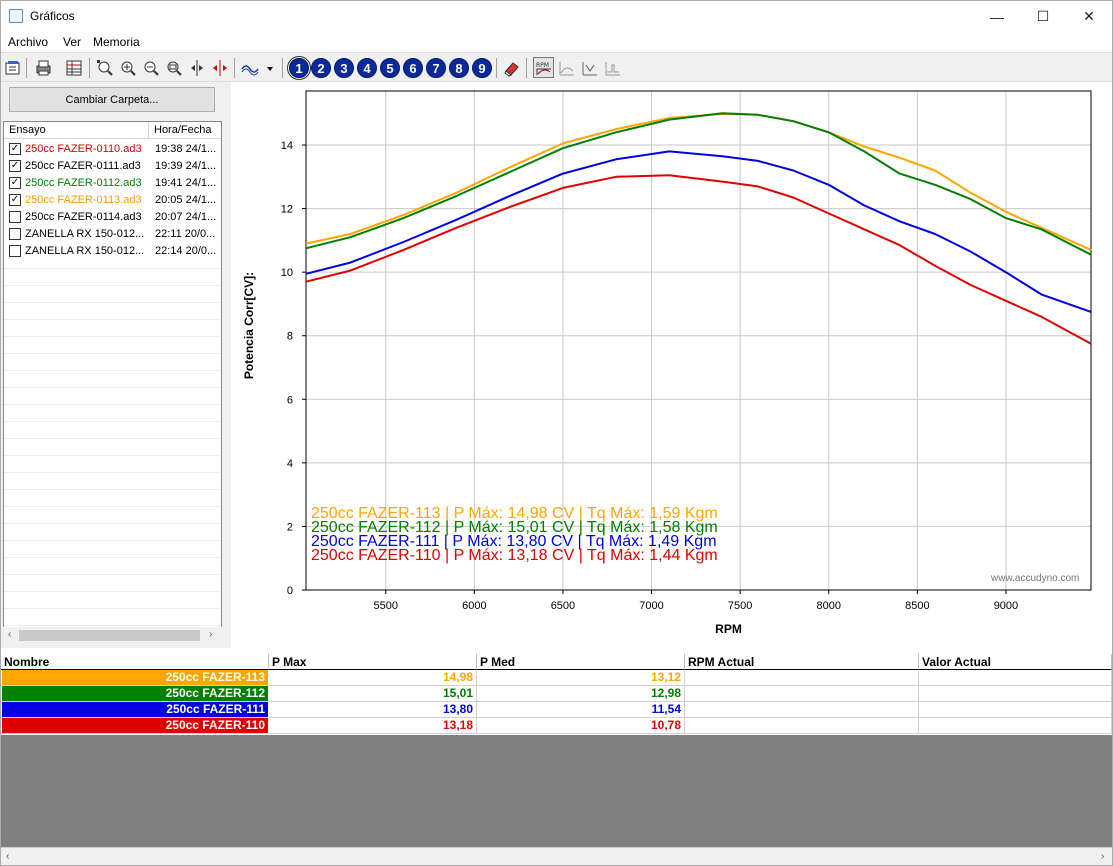 The height and width of the screenshot is (866, 1113). What do you see at coordinates (367, 68) in the screenshot?
I see `curve-4-button: 4` at bounding box center [367, 68].